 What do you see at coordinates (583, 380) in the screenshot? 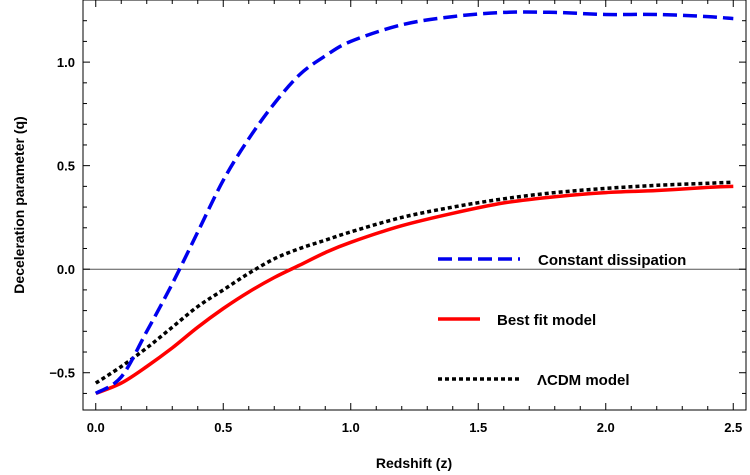
I see `legend-label: ΛCDM model` at bounding box center [583, 380].